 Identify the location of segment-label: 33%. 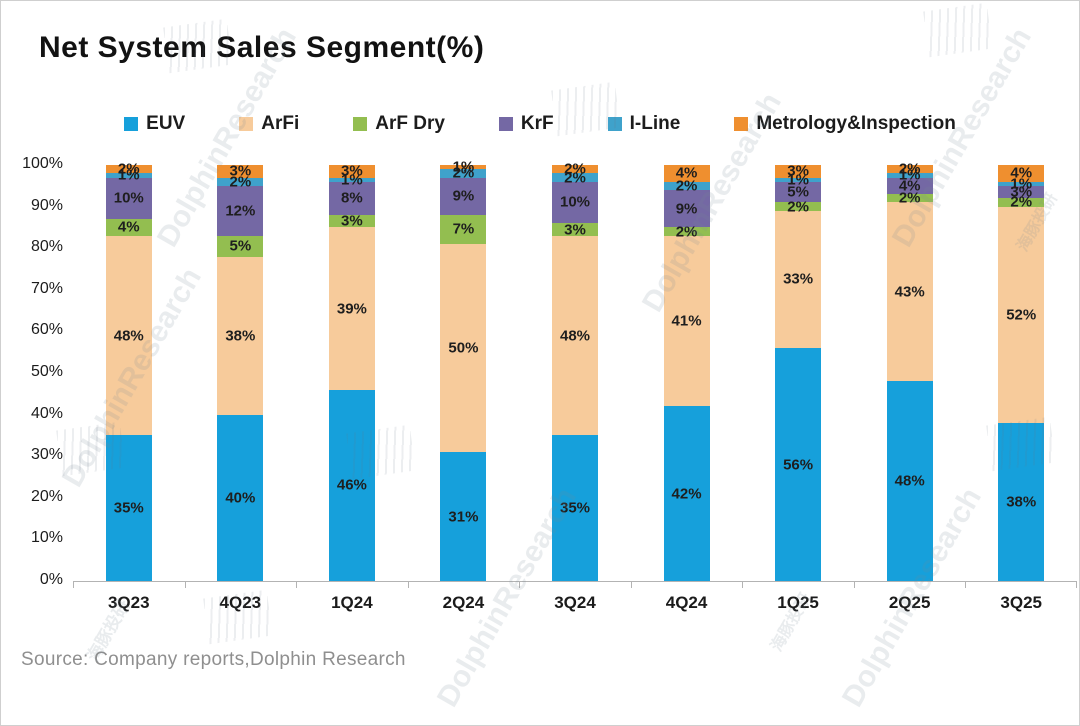
(798, 279).